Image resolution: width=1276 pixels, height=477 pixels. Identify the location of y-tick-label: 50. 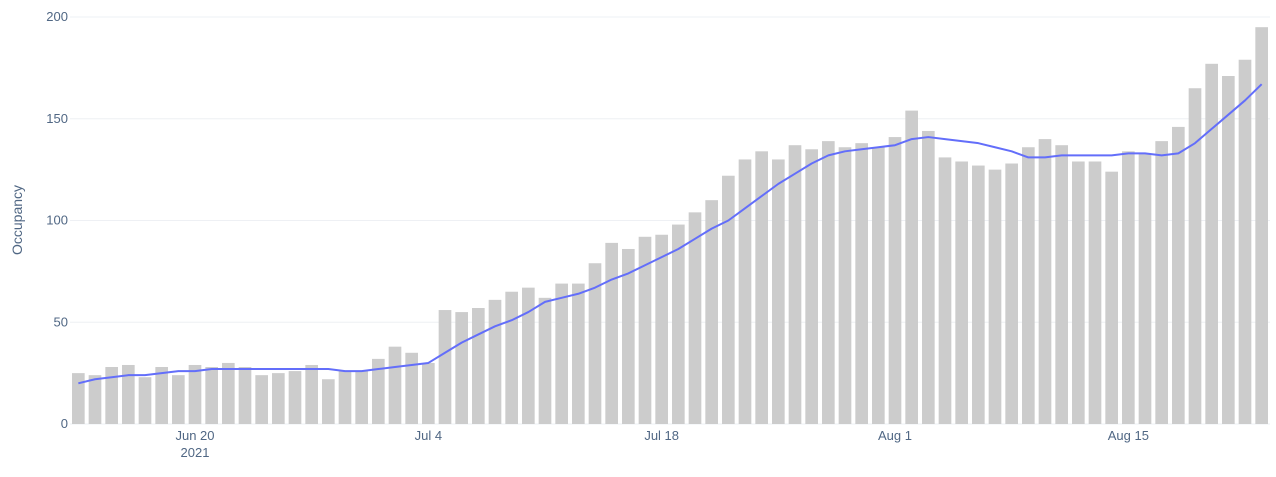
(61, 321).